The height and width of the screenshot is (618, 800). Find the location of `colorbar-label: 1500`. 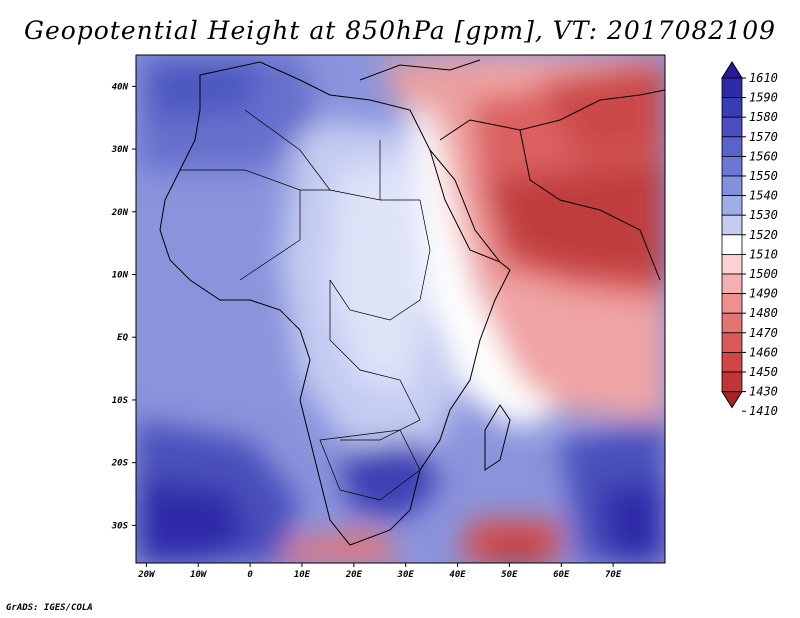

colorbar-label: 1500 is located at coordinates (763, 274).